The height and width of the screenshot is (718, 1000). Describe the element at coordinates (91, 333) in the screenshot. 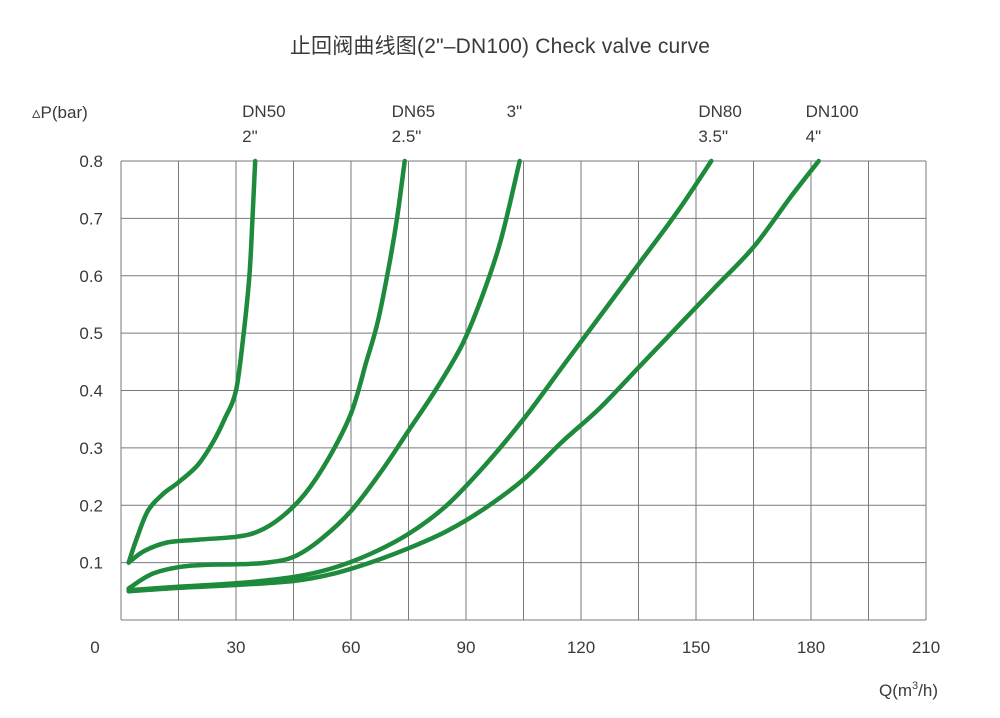

I see `y-tick-label: 0.5` at that location.